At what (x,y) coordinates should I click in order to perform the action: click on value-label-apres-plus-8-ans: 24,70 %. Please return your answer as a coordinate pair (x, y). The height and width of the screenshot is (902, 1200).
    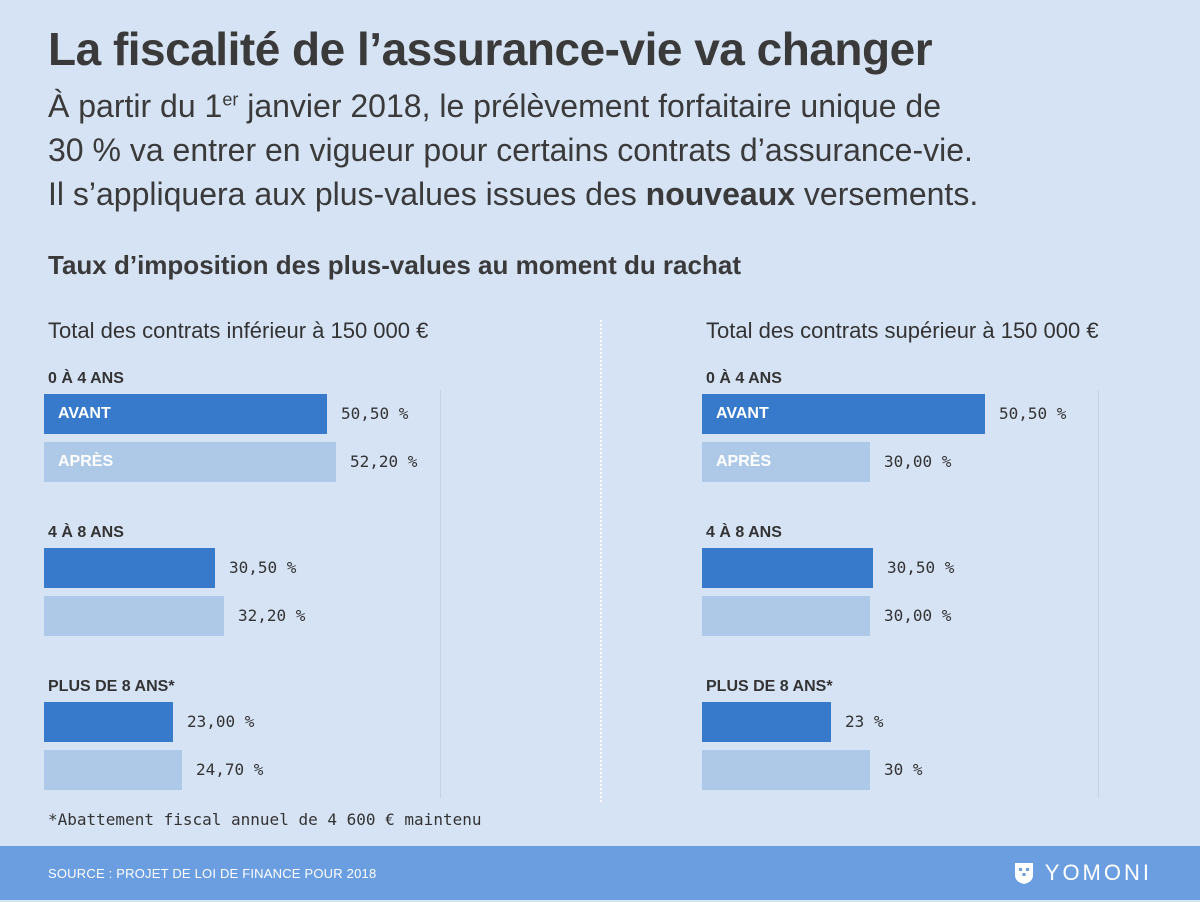
    Looking at the image, I should click on (230, 769).